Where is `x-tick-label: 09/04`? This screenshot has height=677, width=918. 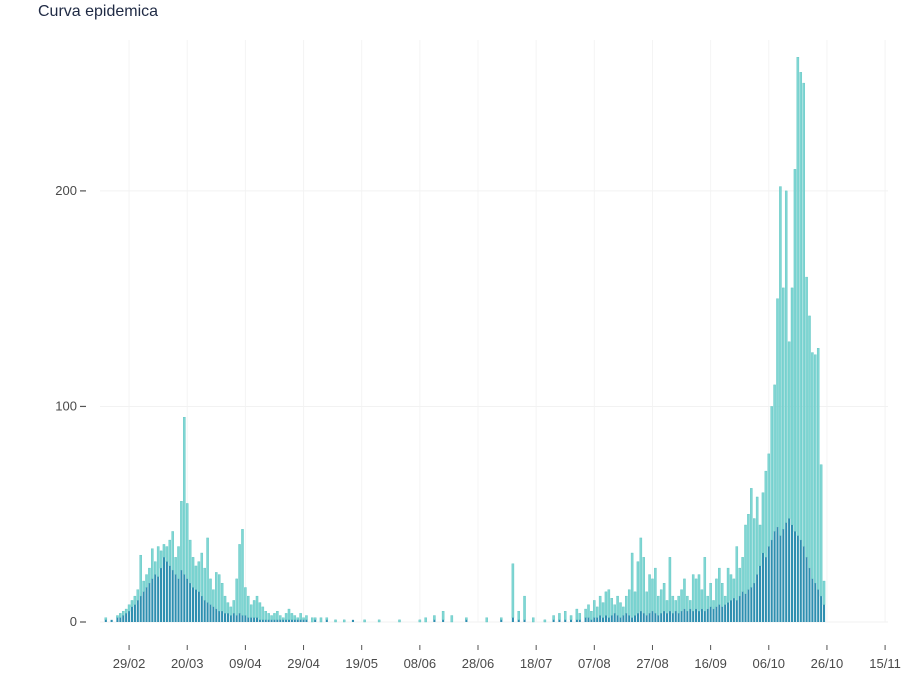 x-tick-label: 09/04 is located at coordinates (245, 663).